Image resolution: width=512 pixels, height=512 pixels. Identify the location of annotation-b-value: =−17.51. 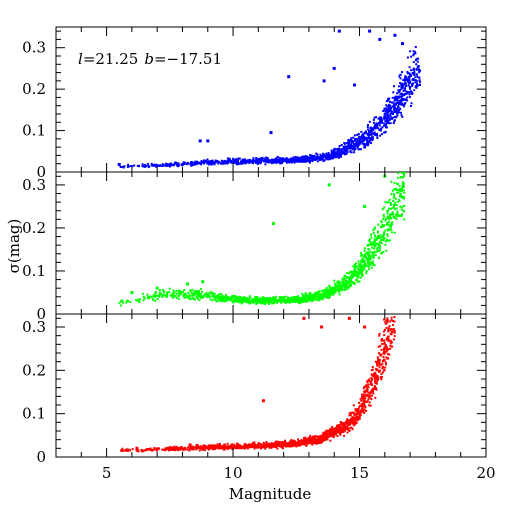
(188, 59).